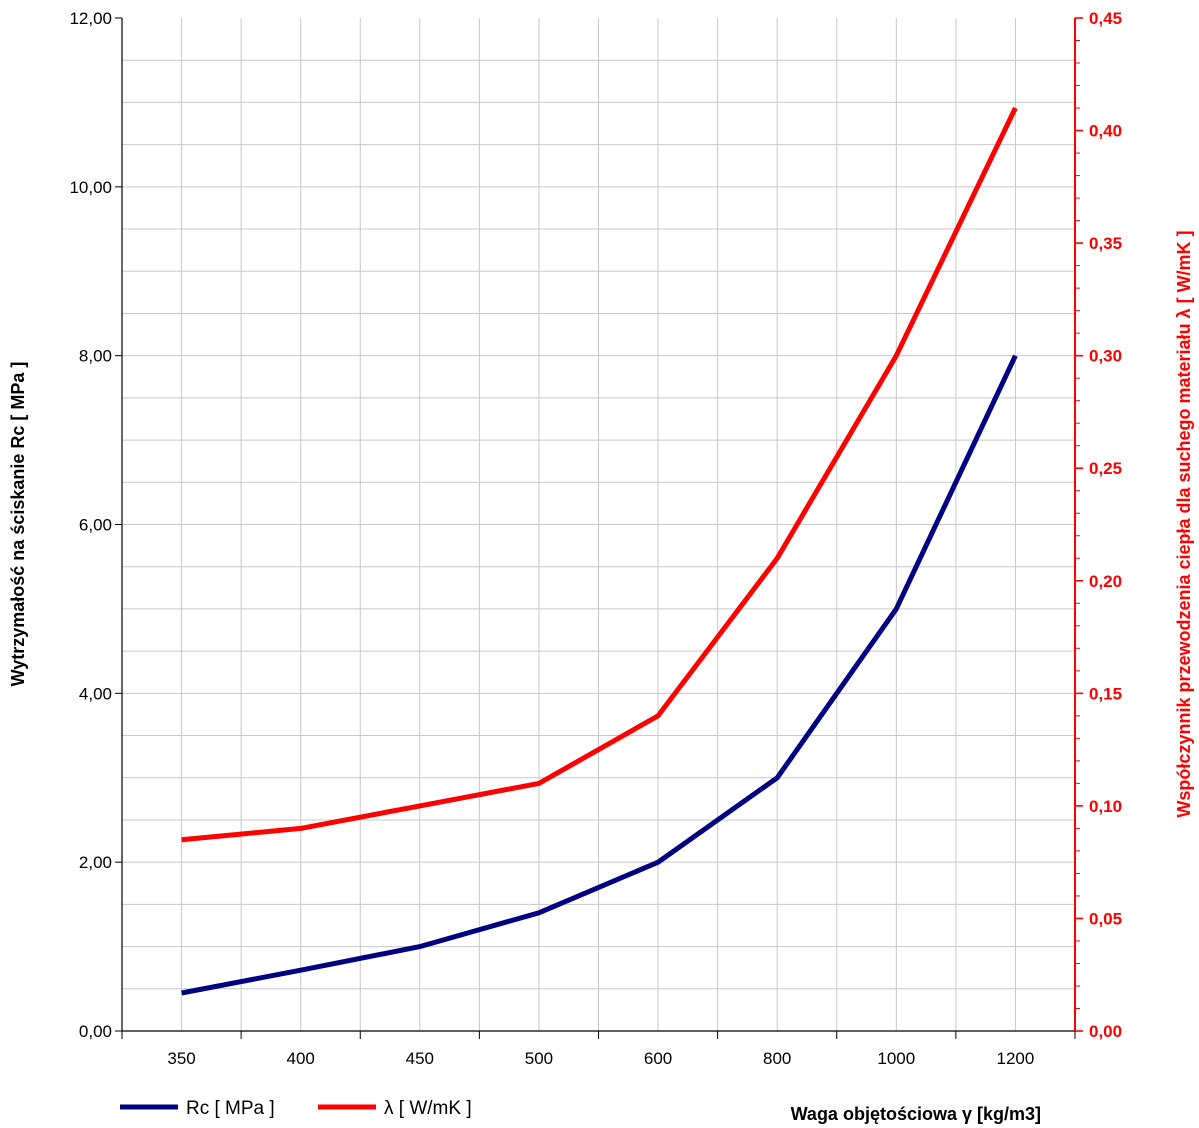 The width and height of the screenshot is (1199, 1128). What do you see at coordinates (1105, 18) in the screenshot?
I see `right-tick-label: 0,45` at bounding box center [1105, 18].